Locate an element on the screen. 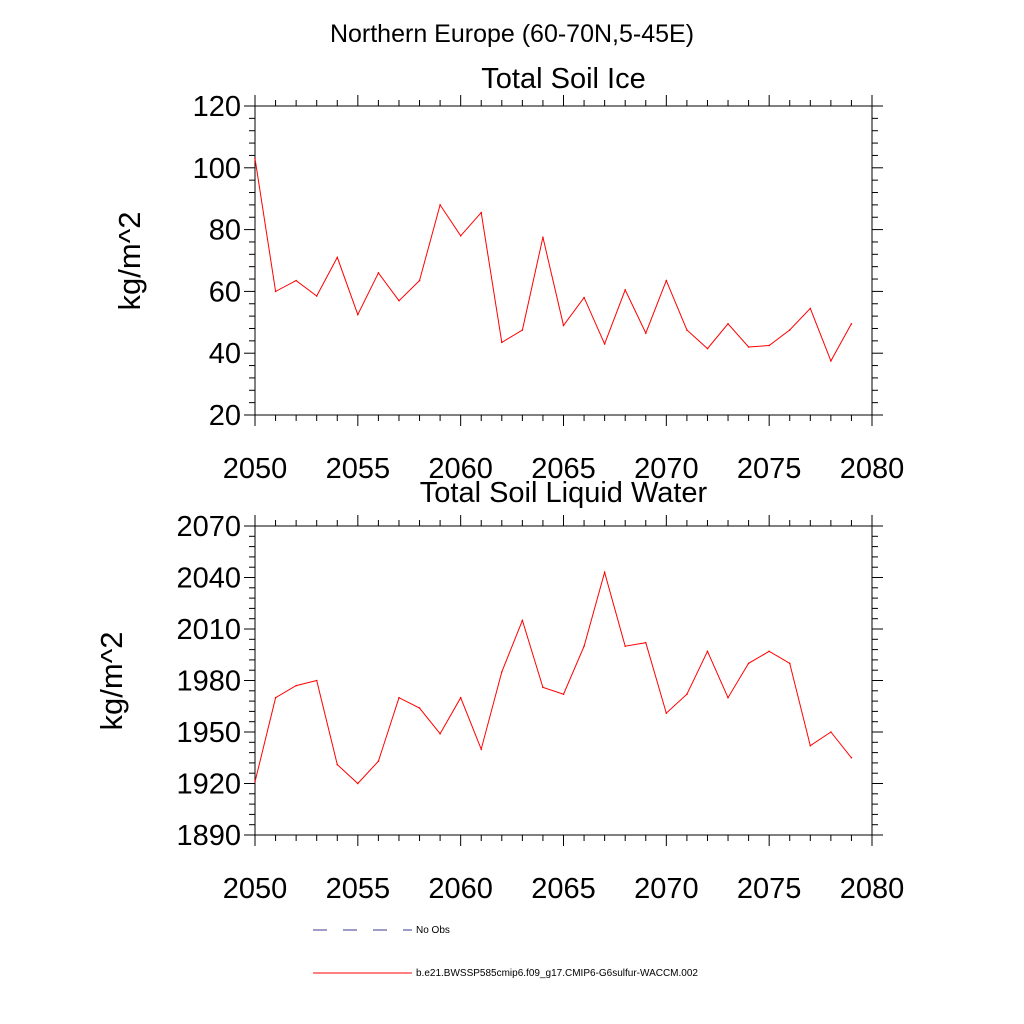 This screenshot has width=1024, height=1024. y-tick-label: 1890 is located at coordinates (208, 836).